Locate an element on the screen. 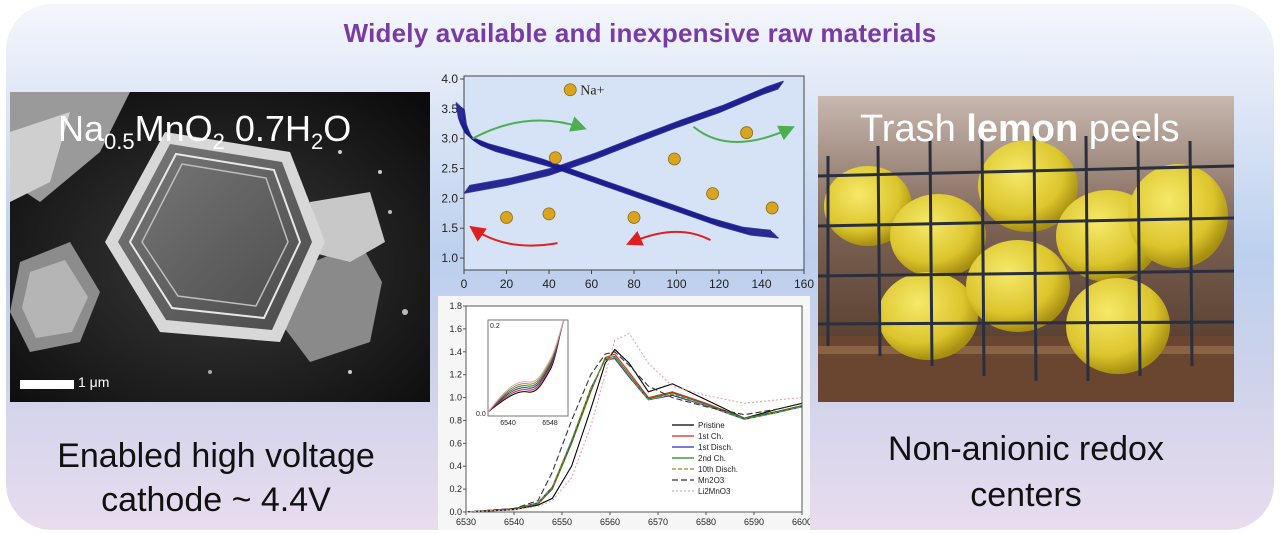 This screenshot has height=534, width=1280. x-tick-label: 6560 is located at coordinates (610, 522).